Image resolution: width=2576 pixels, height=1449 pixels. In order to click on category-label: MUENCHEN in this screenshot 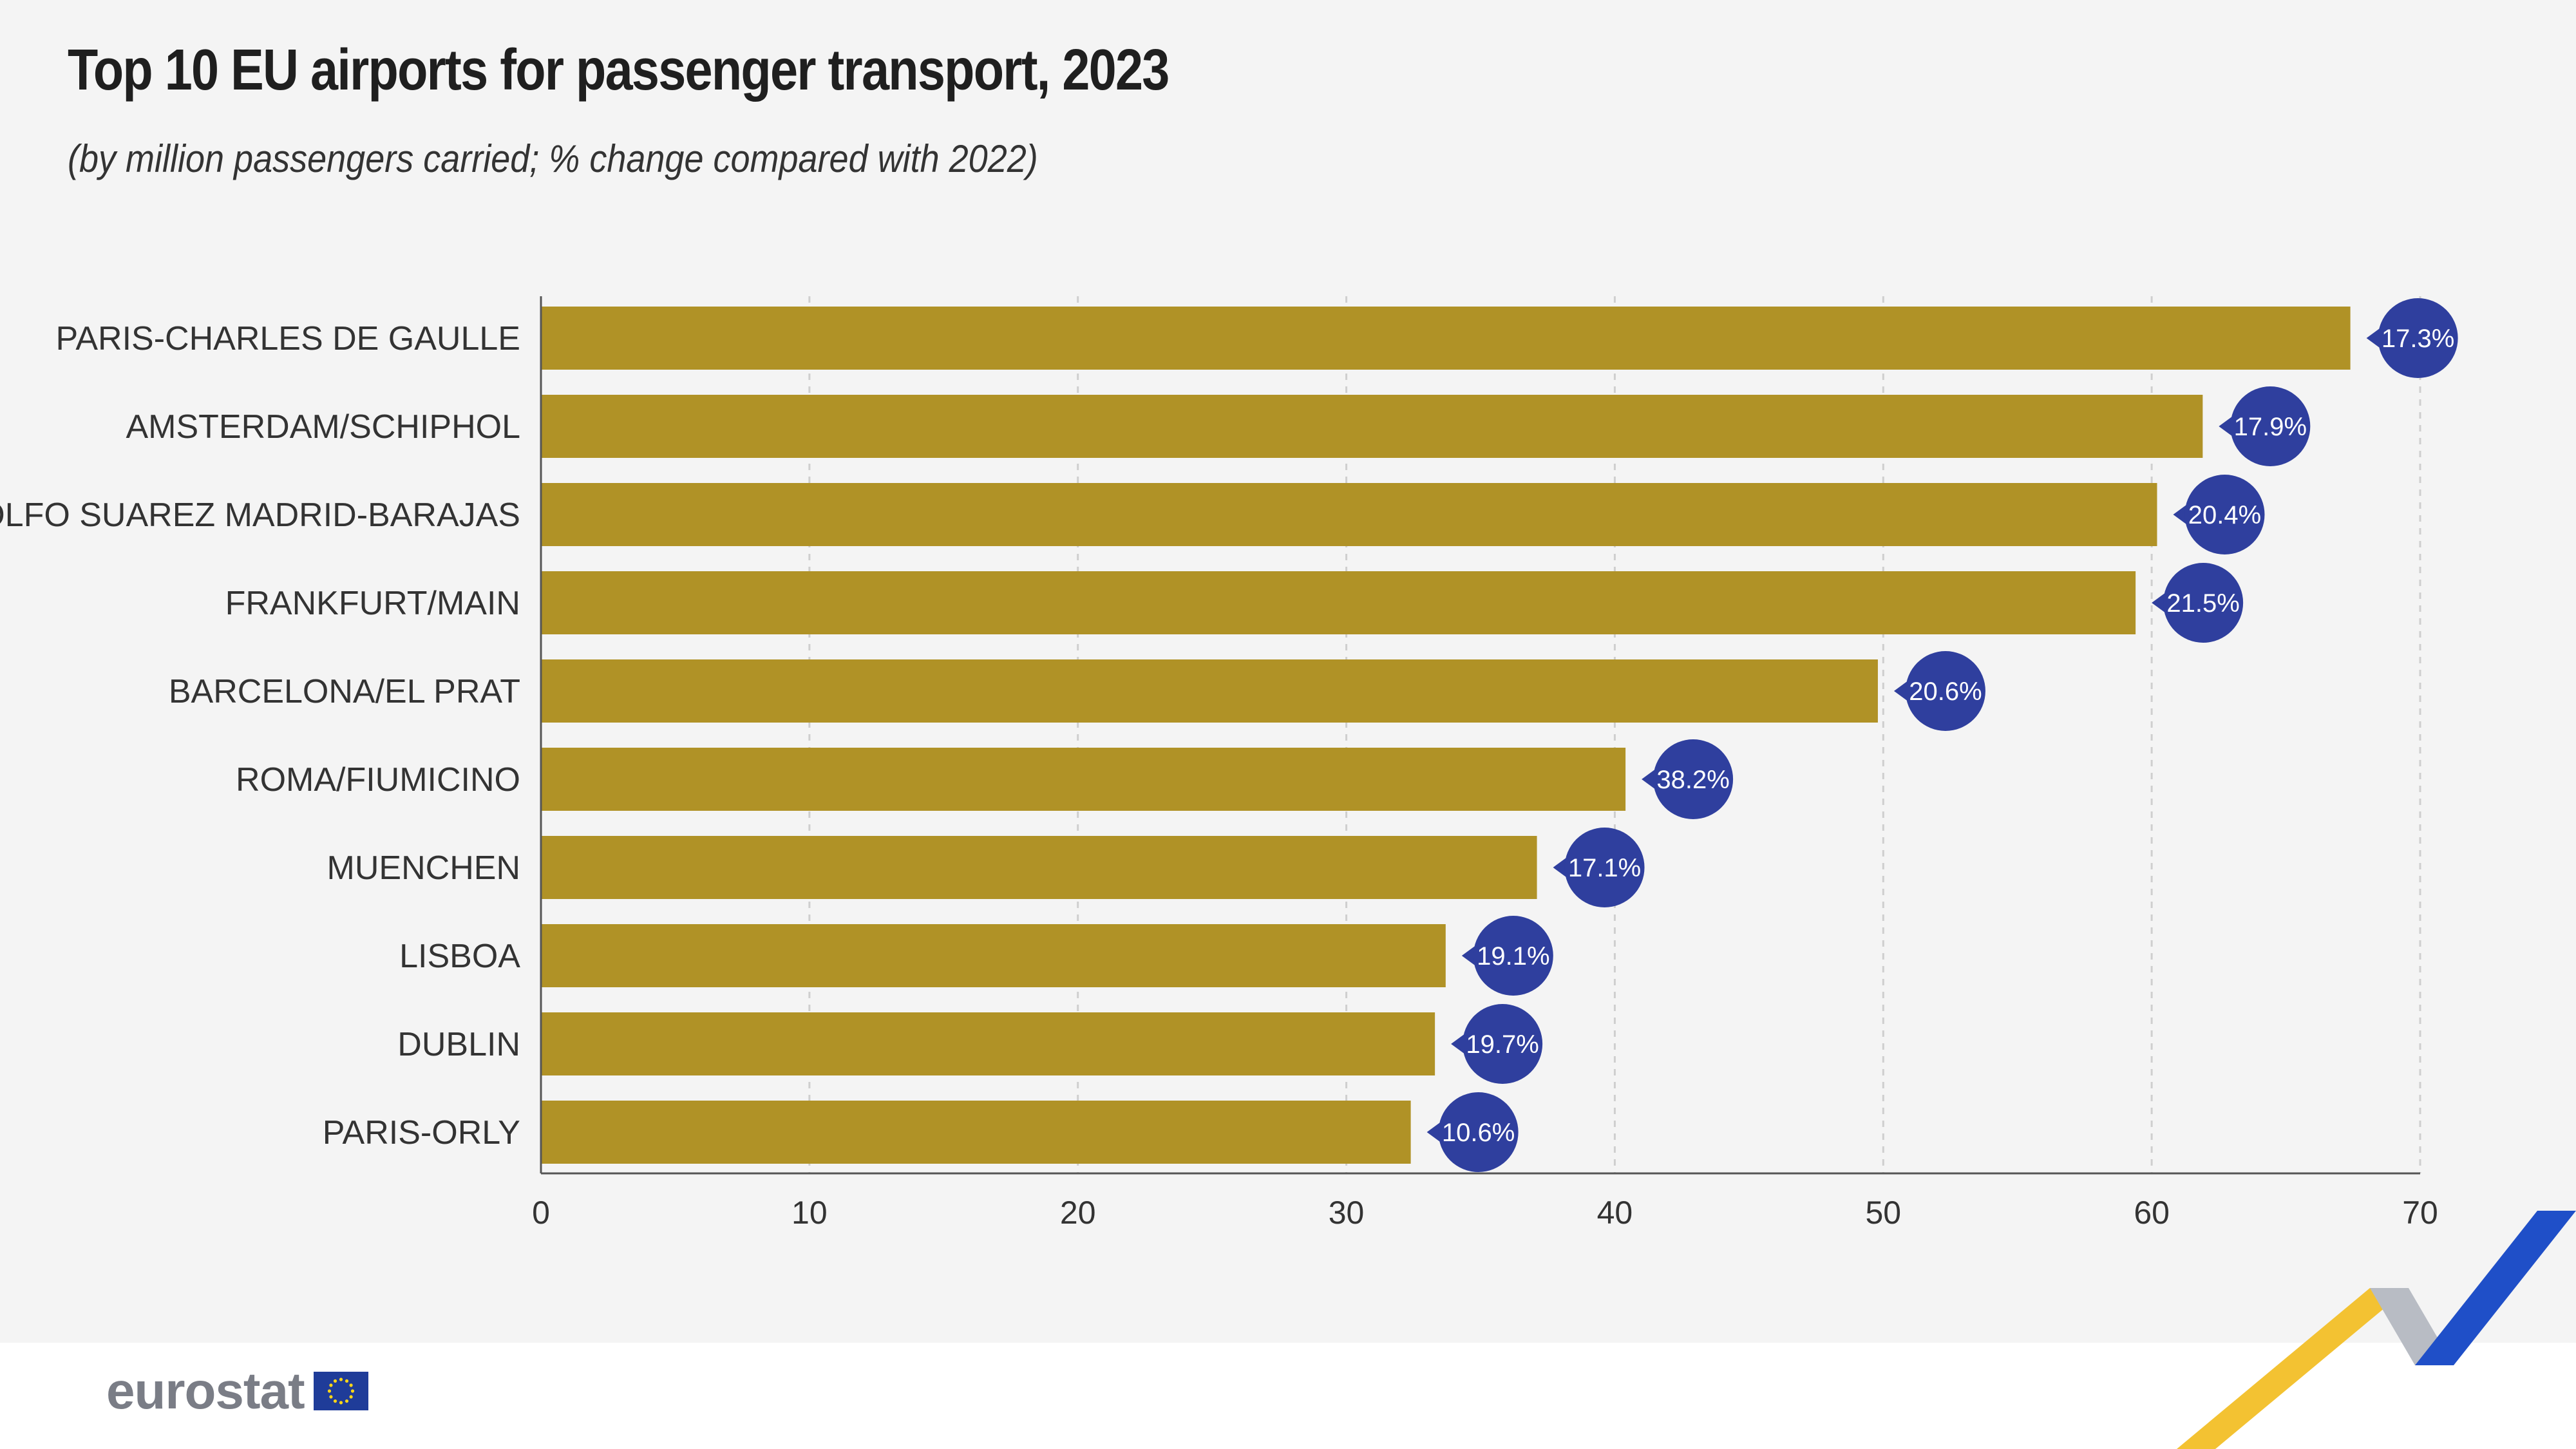, I will do `click(423, 868)`.